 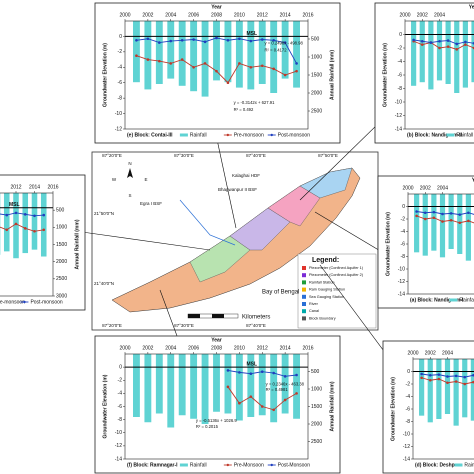 What do you see at coordinates (254, 102) in the screenshot?
I see `equation: y = -0.3142x + 627.91` at bounding box center [254, 102].